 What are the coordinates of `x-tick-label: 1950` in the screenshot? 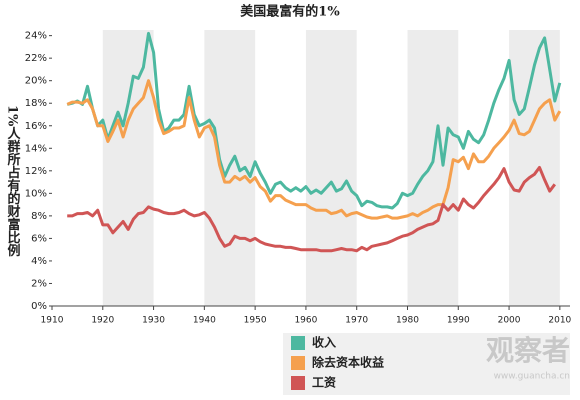 It's located at (255, 321).